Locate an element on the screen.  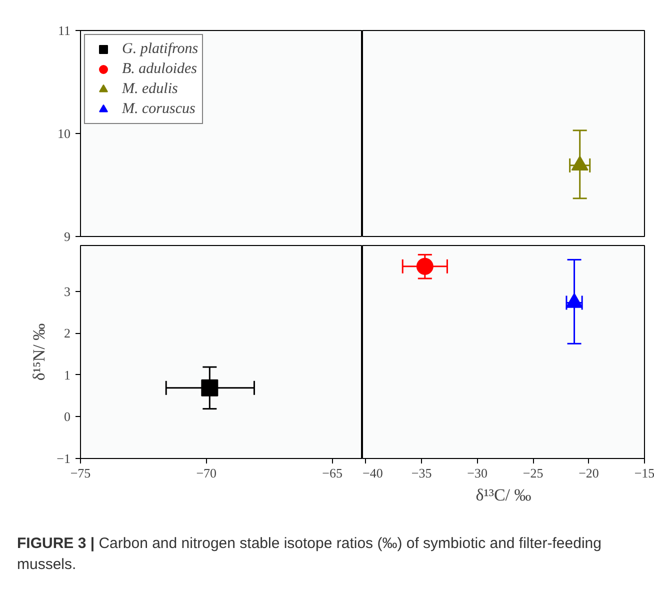
y-tick-label: 1 is located at coordinates (67, 374).